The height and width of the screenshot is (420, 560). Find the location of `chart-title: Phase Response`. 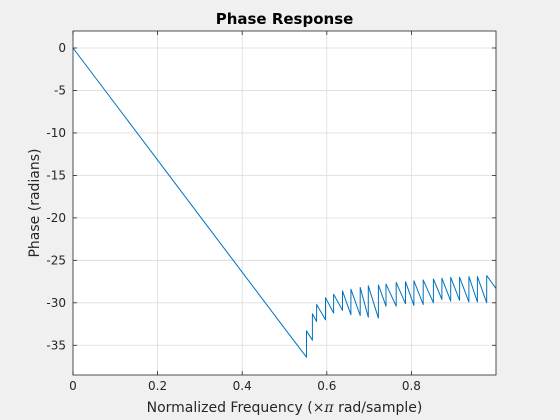

chart-title: Phase Response is located at coordinates (285, 19).